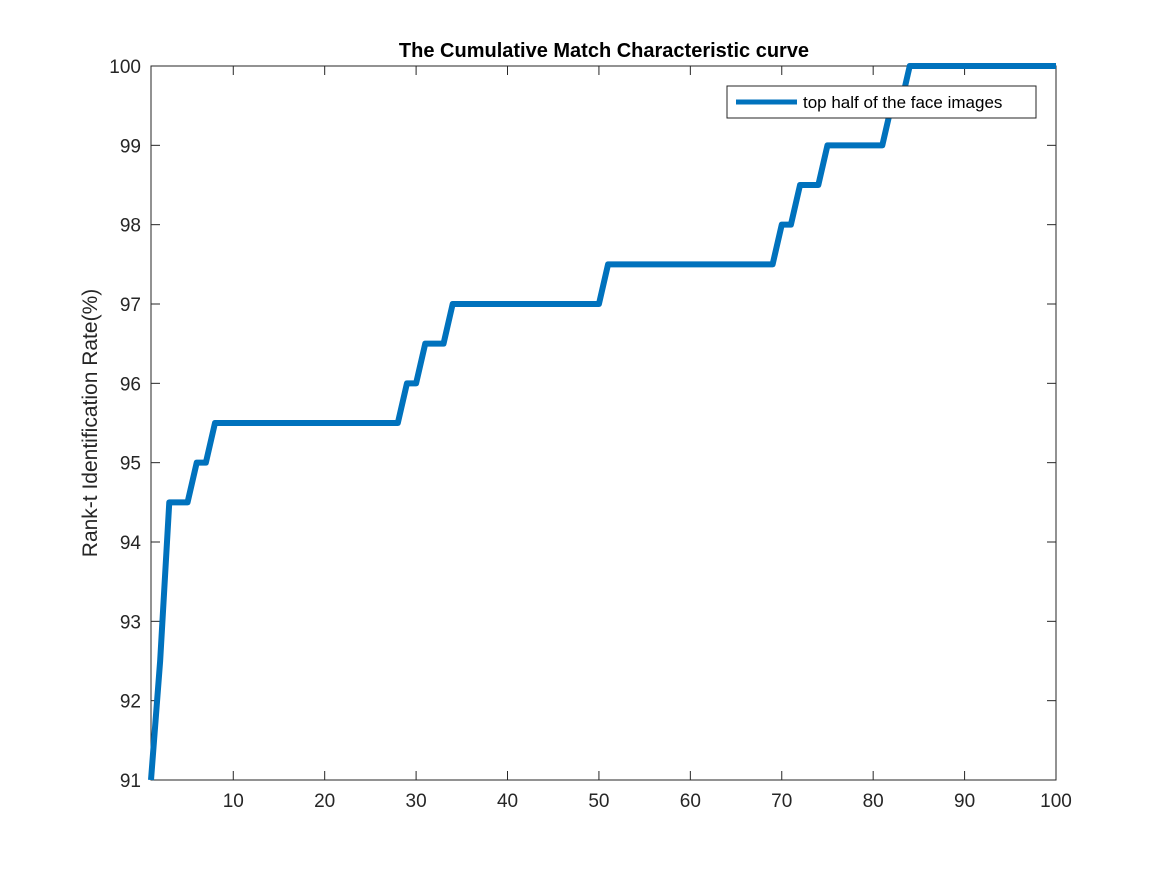 This screenshot has height=875, width=1167. Describe the element at coordinates (130, 305) in the screenshot. I see `y-tick-label: 97` at that location.